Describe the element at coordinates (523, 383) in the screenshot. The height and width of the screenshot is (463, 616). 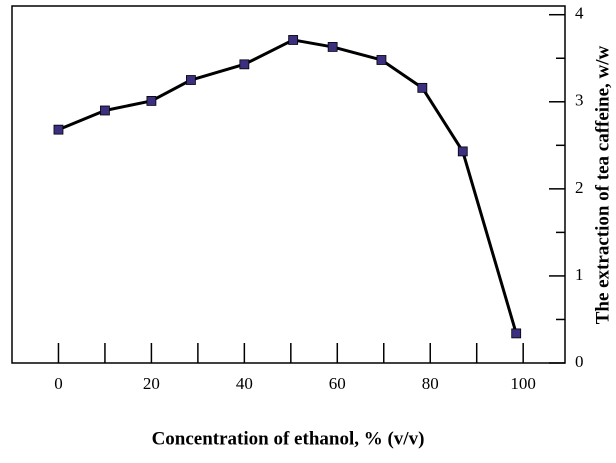
I see `x-tick-label: 100` at that location.